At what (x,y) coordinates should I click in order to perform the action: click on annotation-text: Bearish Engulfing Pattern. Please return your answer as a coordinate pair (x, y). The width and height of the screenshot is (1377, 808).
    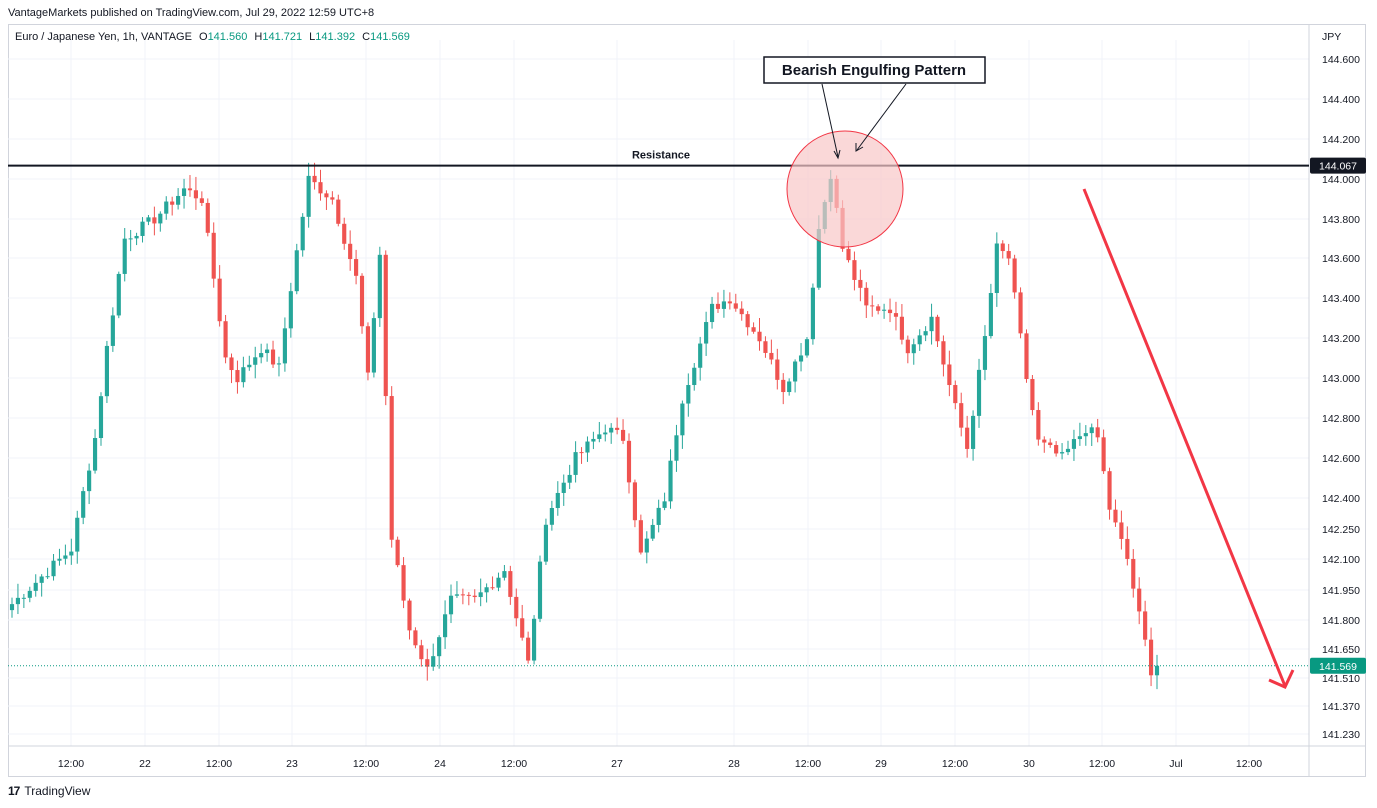
    Looking at the image, I should click on (874, 70).